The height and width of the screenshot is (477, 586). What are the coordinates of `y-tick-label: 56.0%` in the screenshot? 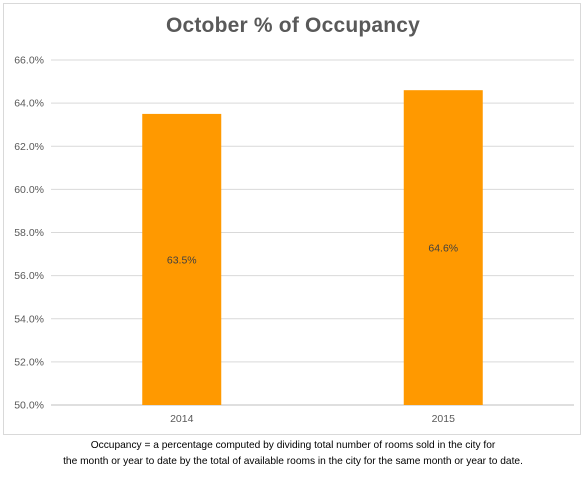 It's located at (29, 276).